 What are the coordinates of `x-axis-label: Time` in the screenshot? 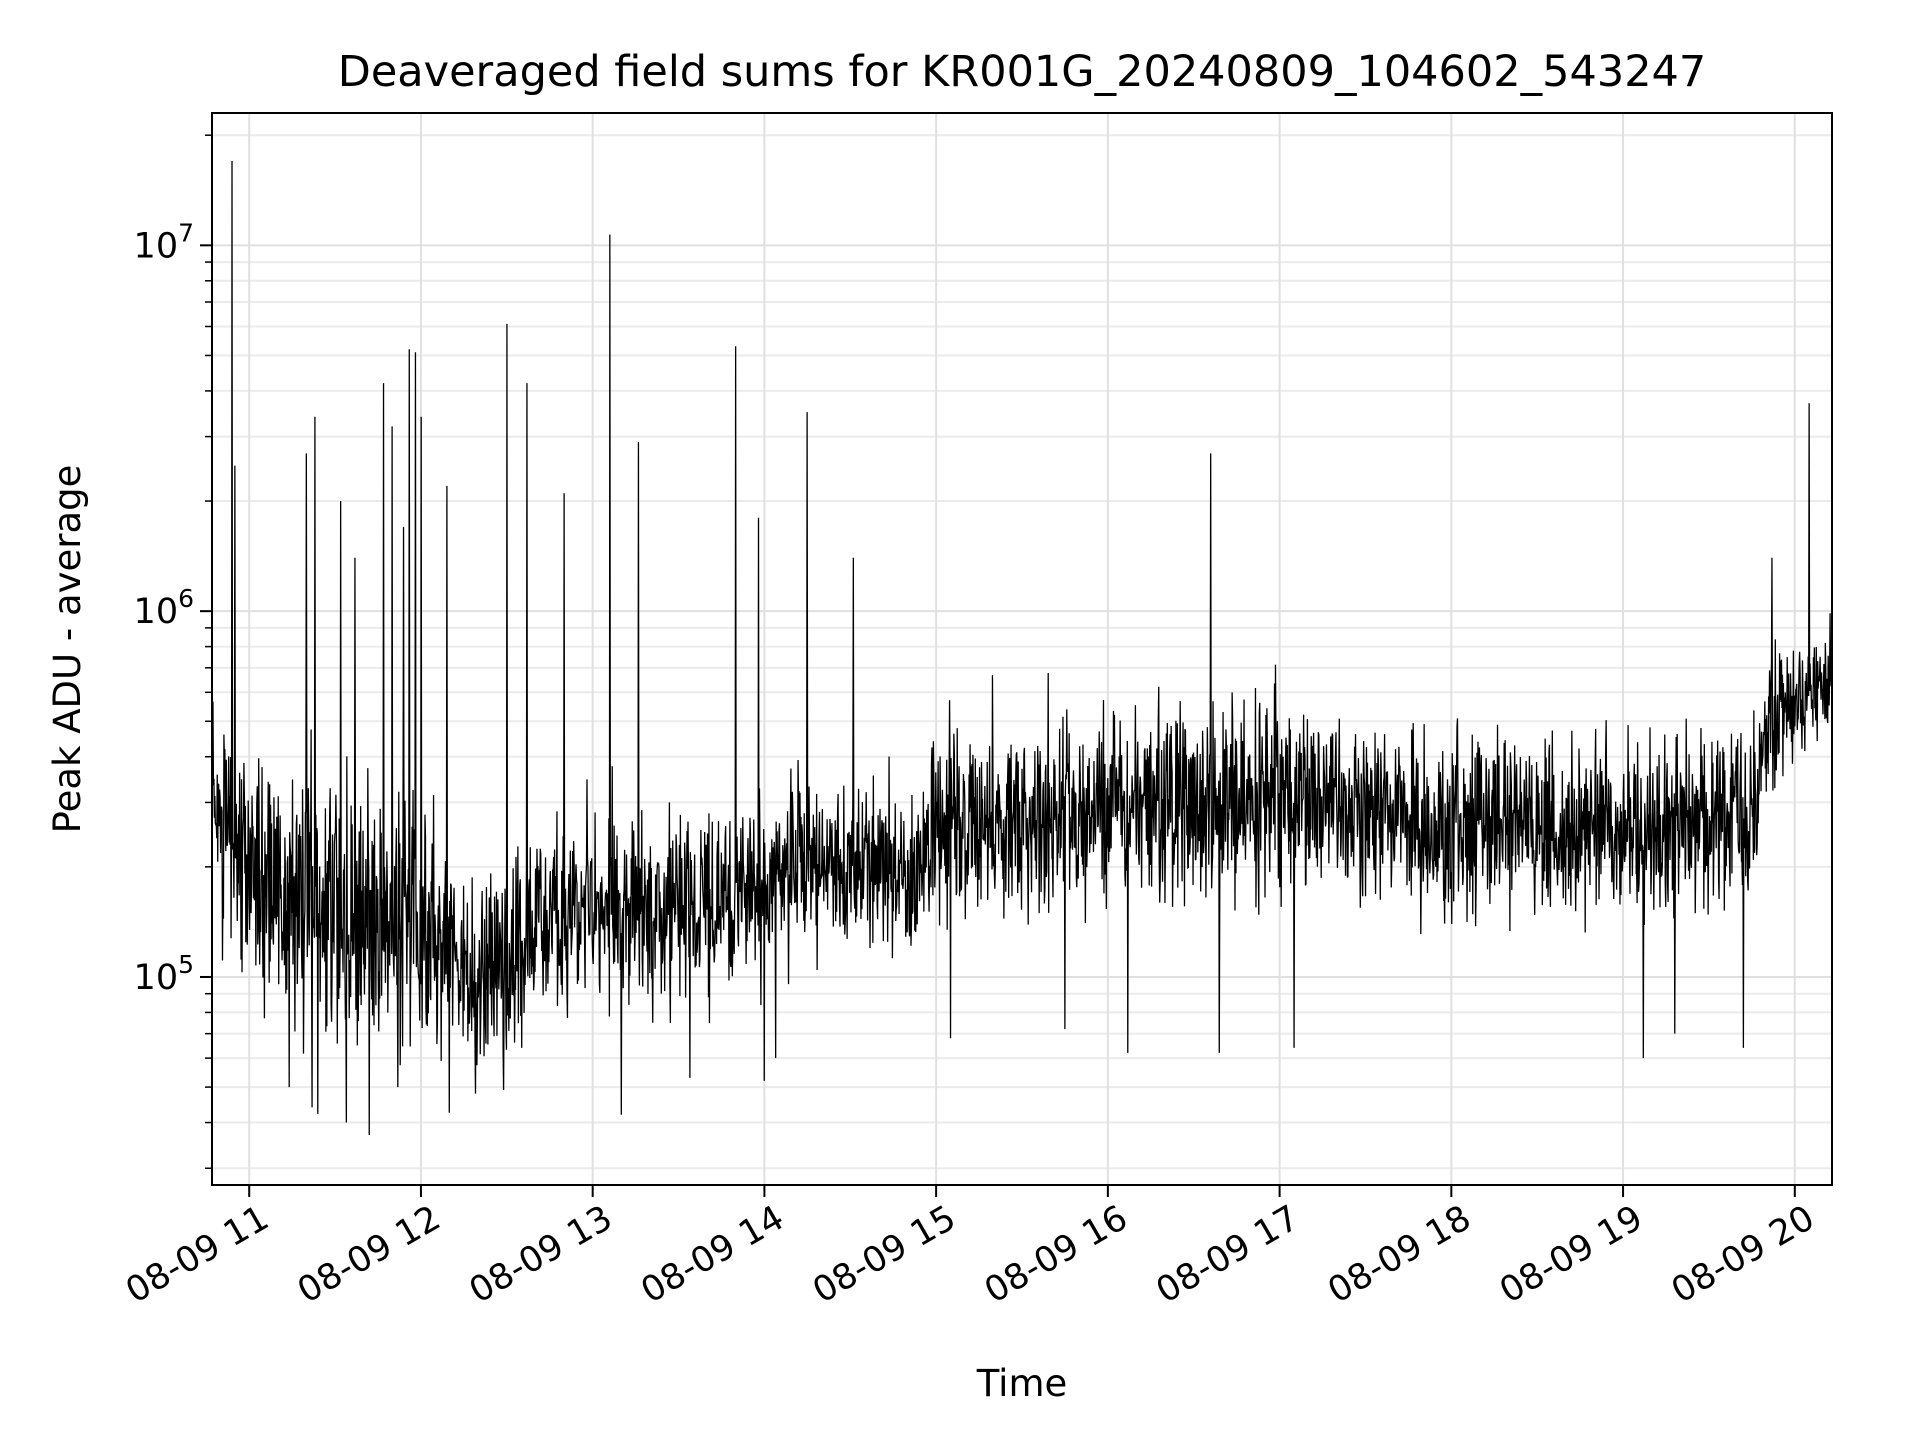 It's located at (1022, 1383).